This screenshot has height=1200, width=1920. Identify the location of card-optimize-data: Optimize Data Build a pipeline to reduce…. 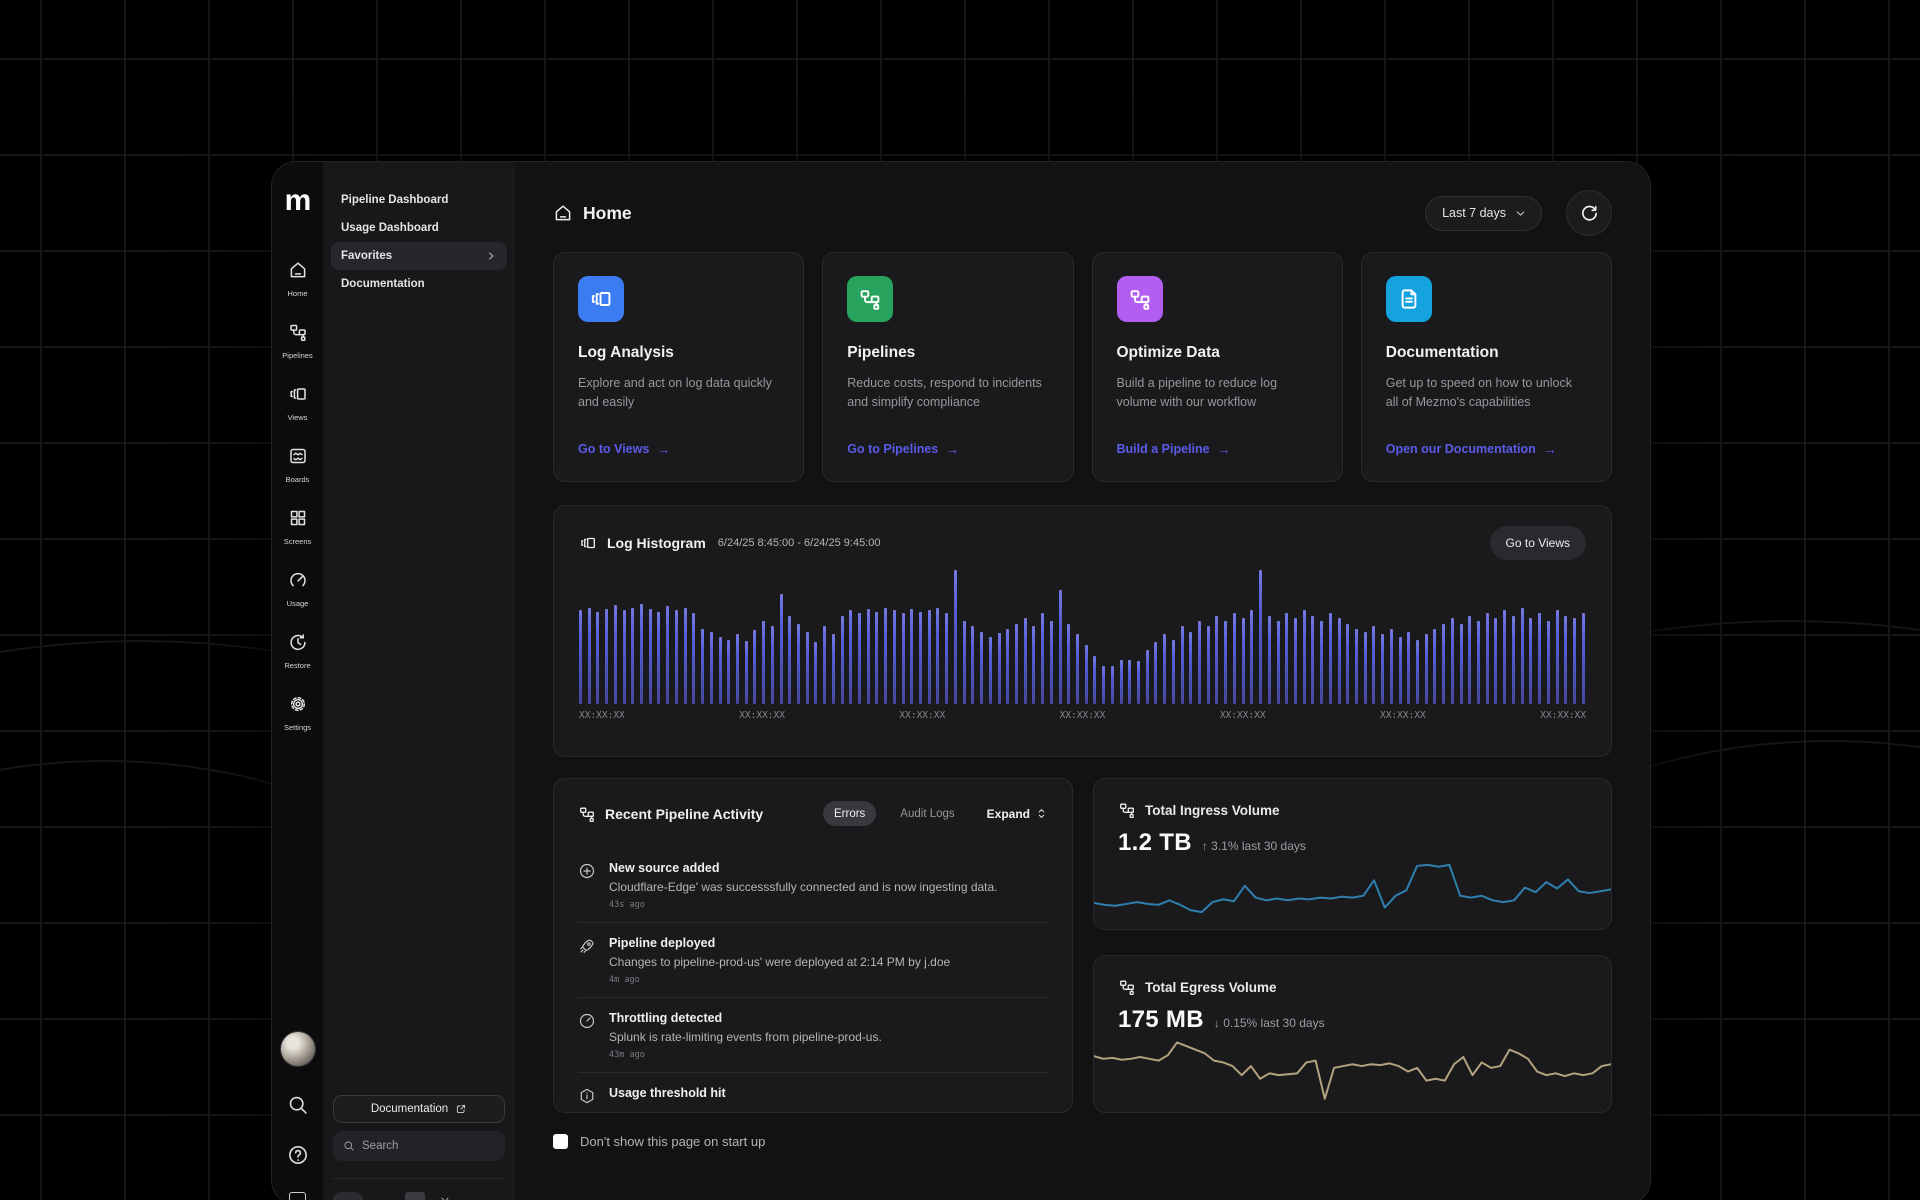
(1217, 367).